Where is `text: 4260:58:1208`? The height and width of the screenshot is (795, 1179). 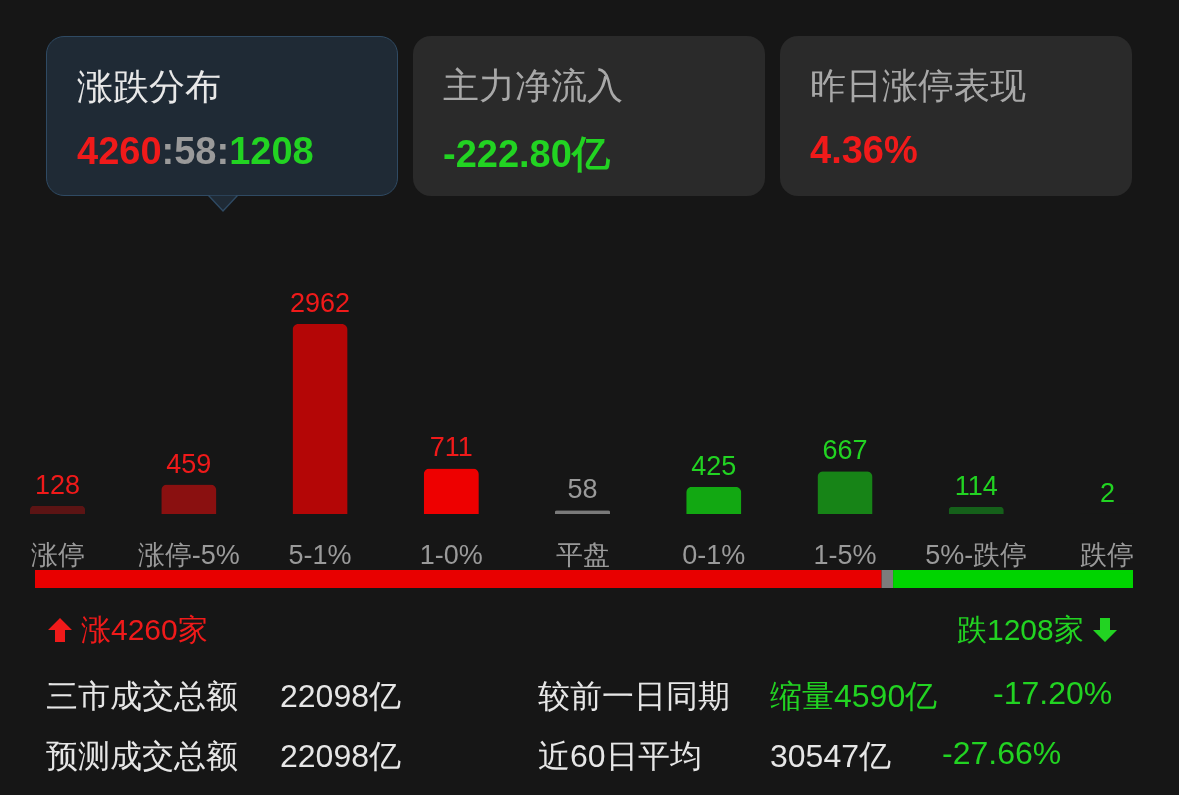 text: 4260:58:1208 is located at coordinates (195, 151).